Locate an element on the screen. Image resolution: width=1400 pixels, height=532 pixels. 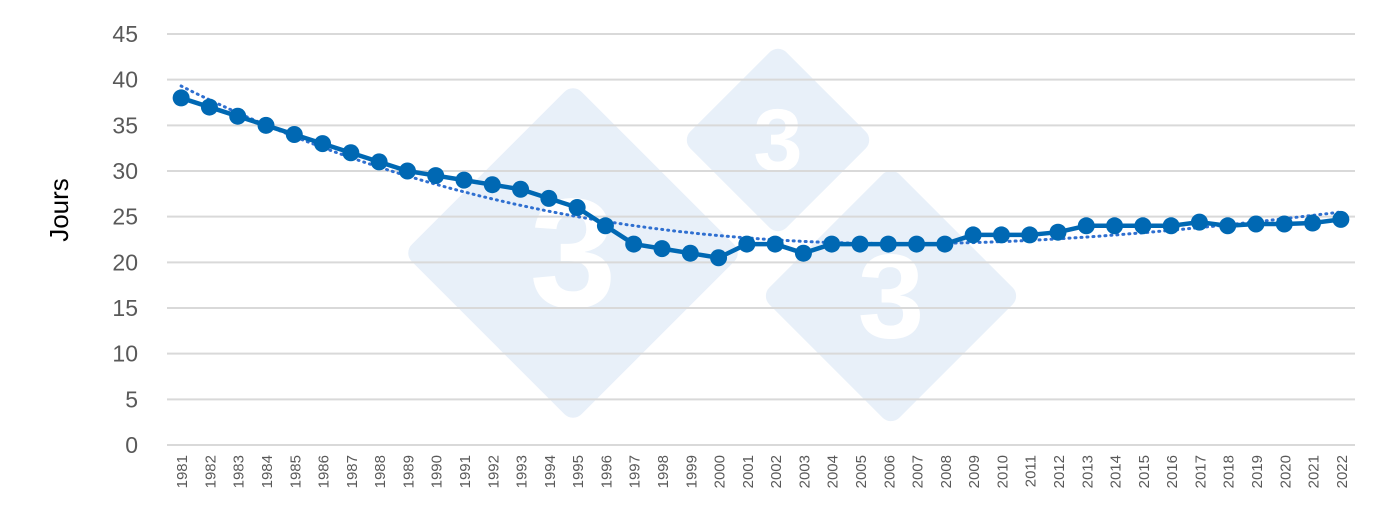
x-tick-label: 1987 is located at coordinates (352, 471).